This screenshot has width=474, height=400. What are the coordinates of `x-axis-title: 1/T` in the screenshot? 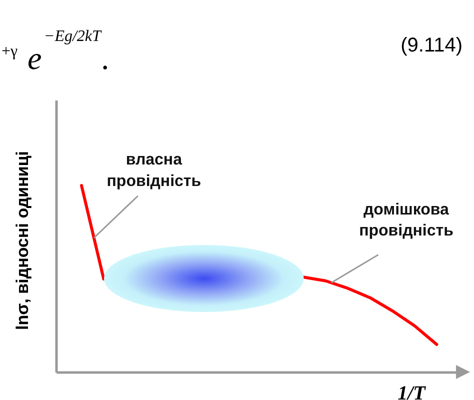 It's located at (412, 391).